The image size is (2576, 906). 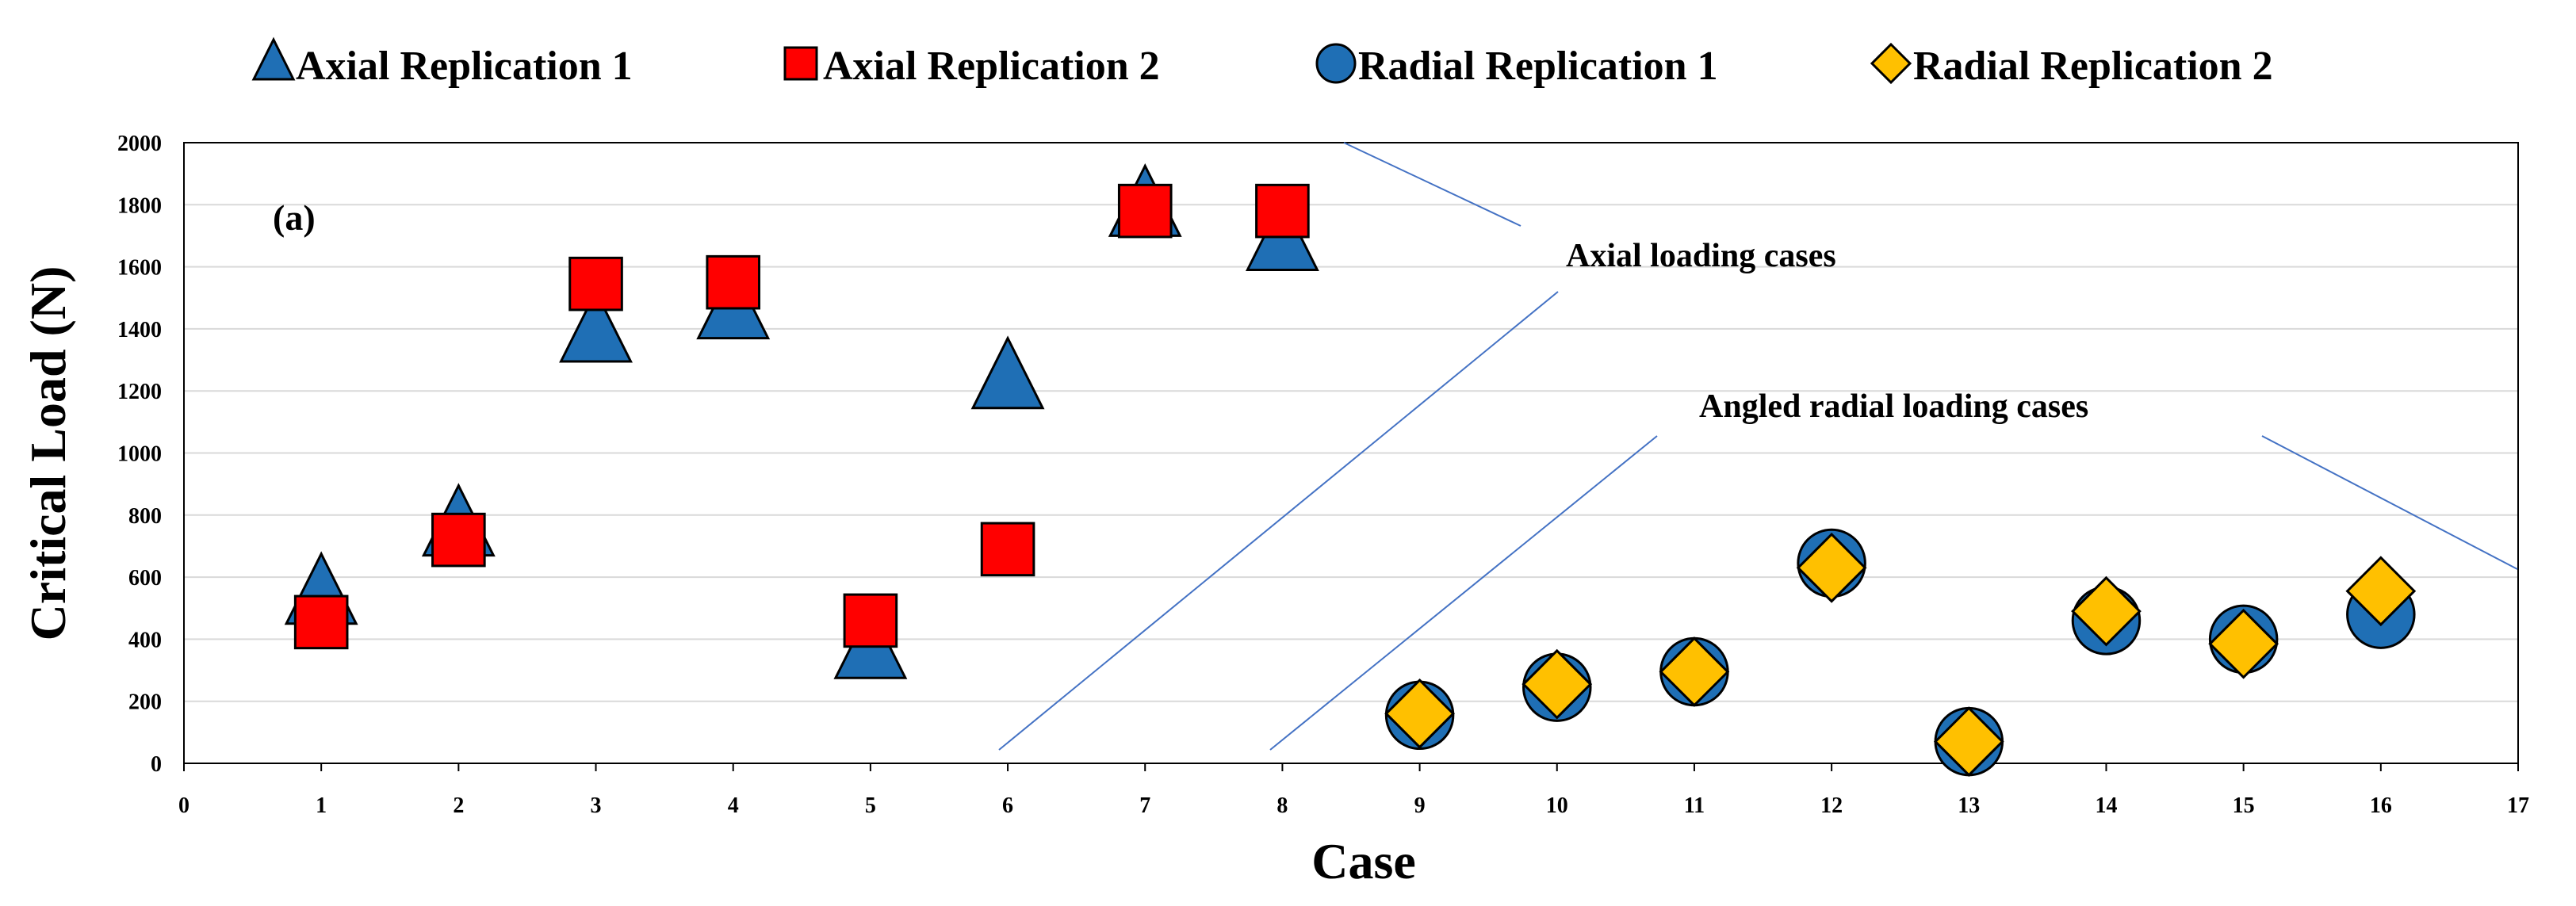 What do you see at coordinates (1363, 861) in the screenshot?
I see `x-axis-title: Case` at bounding box center [1363, 861].